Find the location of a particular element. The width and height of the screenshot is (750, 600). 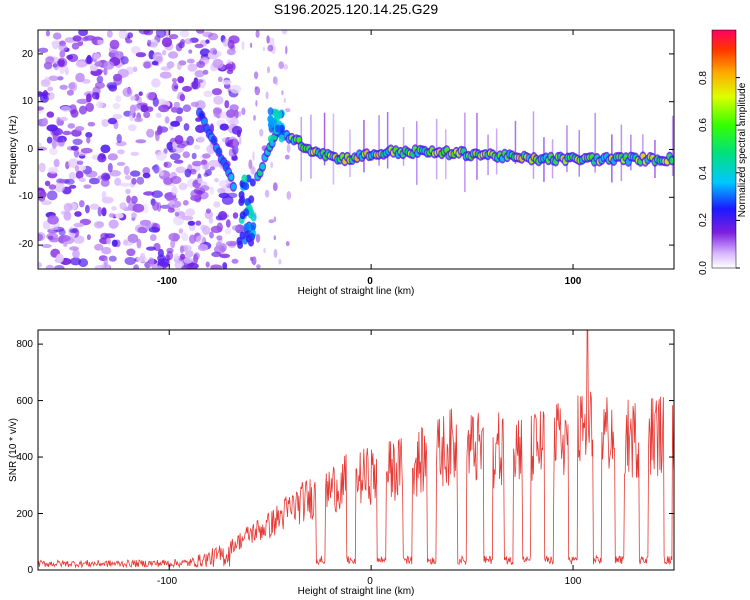

colorbar-tick-label: 0.0 is located at coordinates (703, 268).